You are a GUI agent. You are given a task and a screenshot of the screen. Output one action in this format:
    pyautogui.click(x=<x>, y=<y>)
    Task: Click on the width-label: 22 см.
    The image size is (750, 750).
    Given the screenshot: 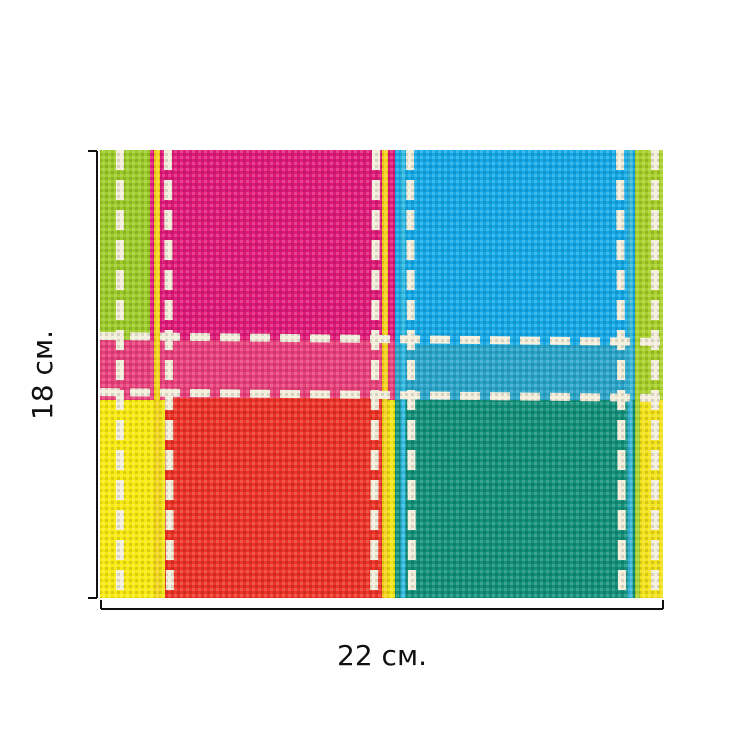 What is the action you would take?
    pyautogui.click(x=382, y=655)
    